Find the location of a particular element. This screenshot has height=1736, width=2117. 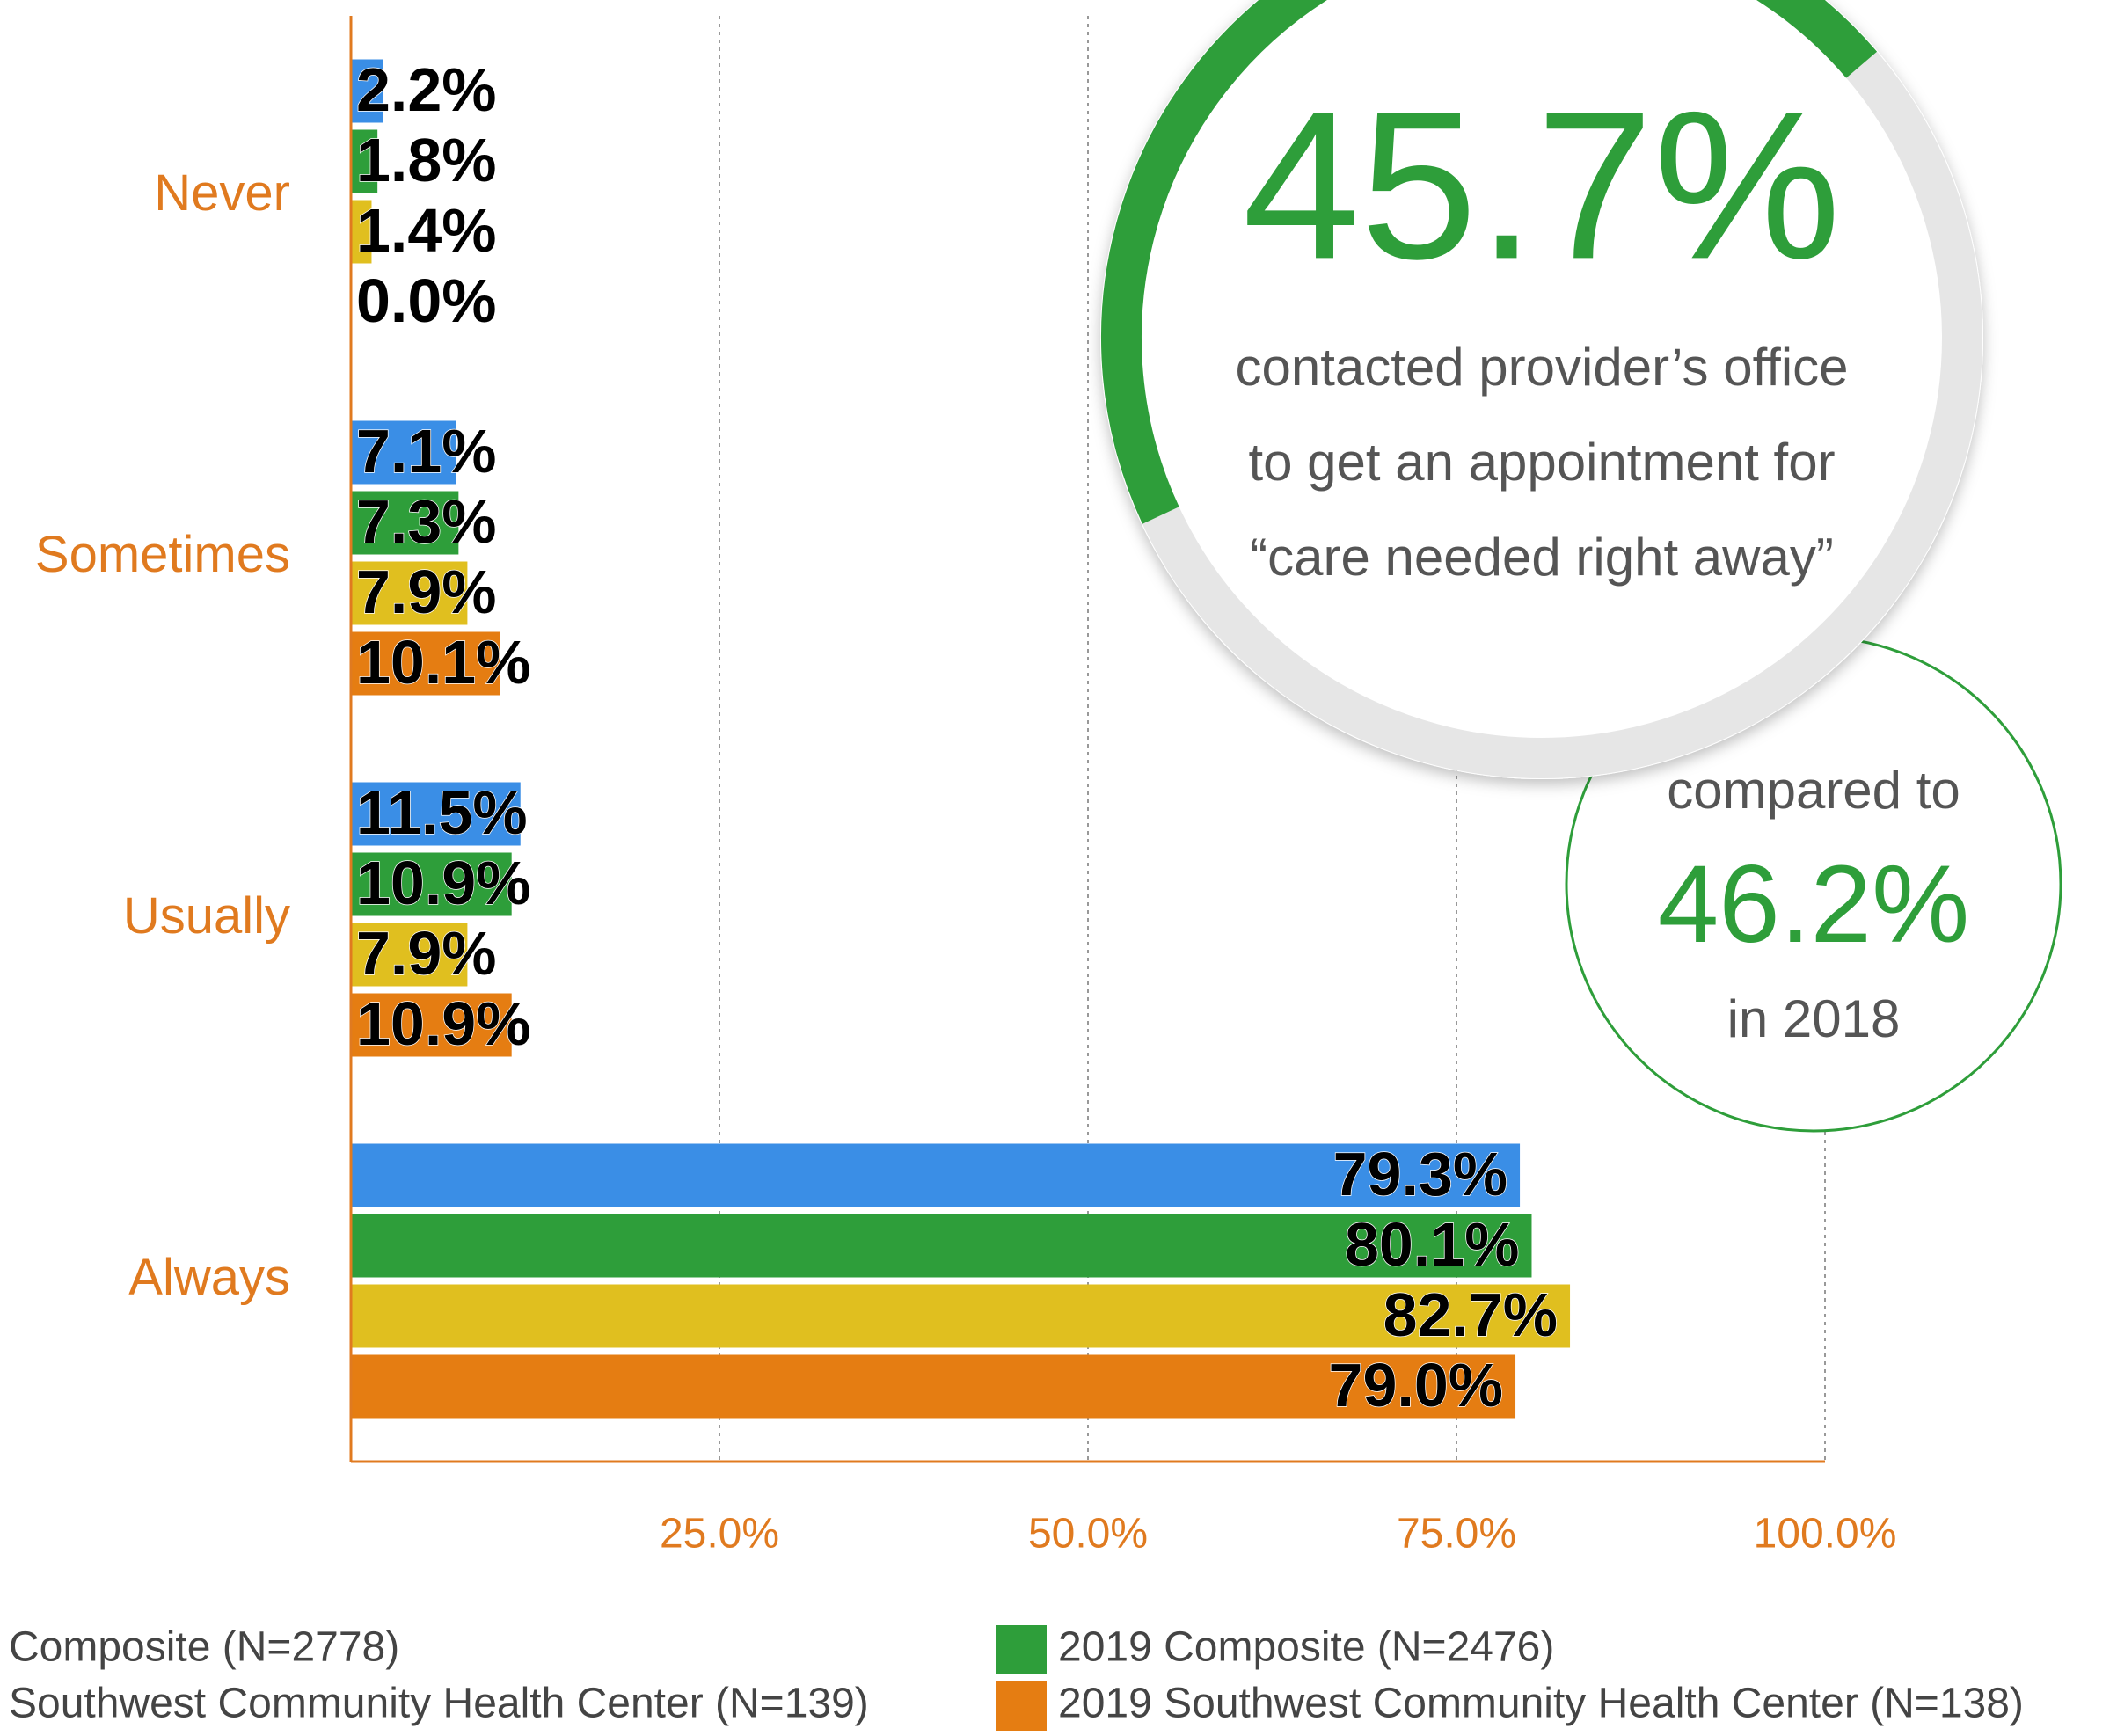

value-label: 79.3% is located at coordinates (1420, 1174).